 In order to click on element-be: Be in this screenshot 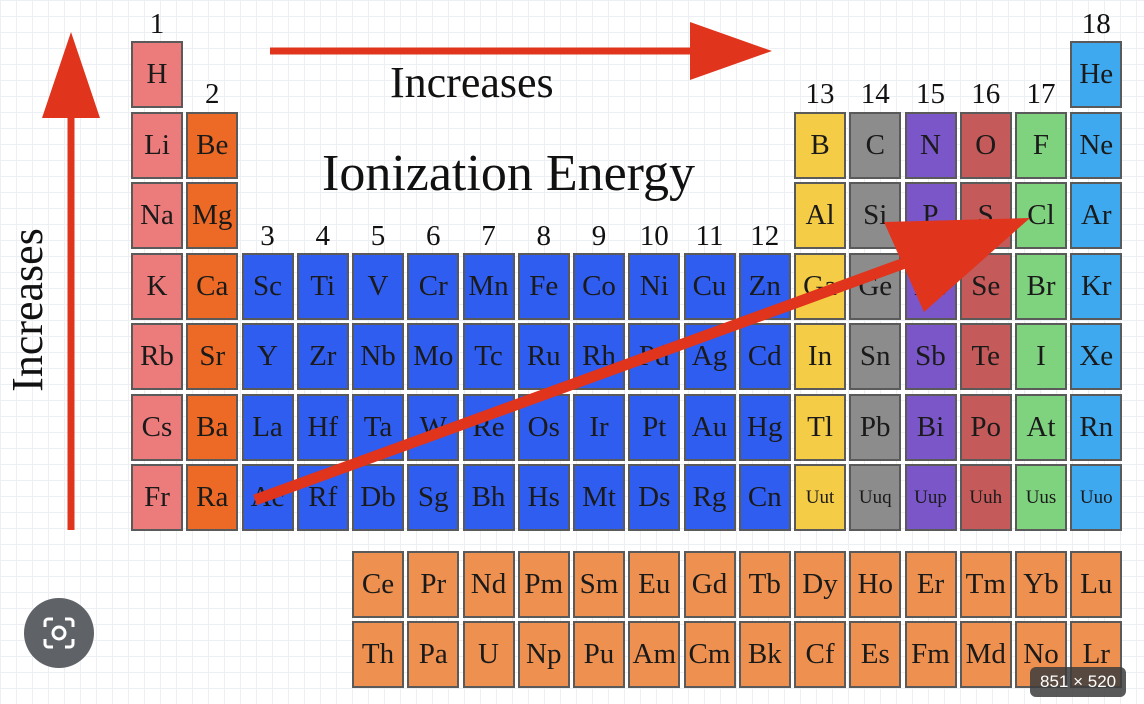, I will do `click(212, 145)`.